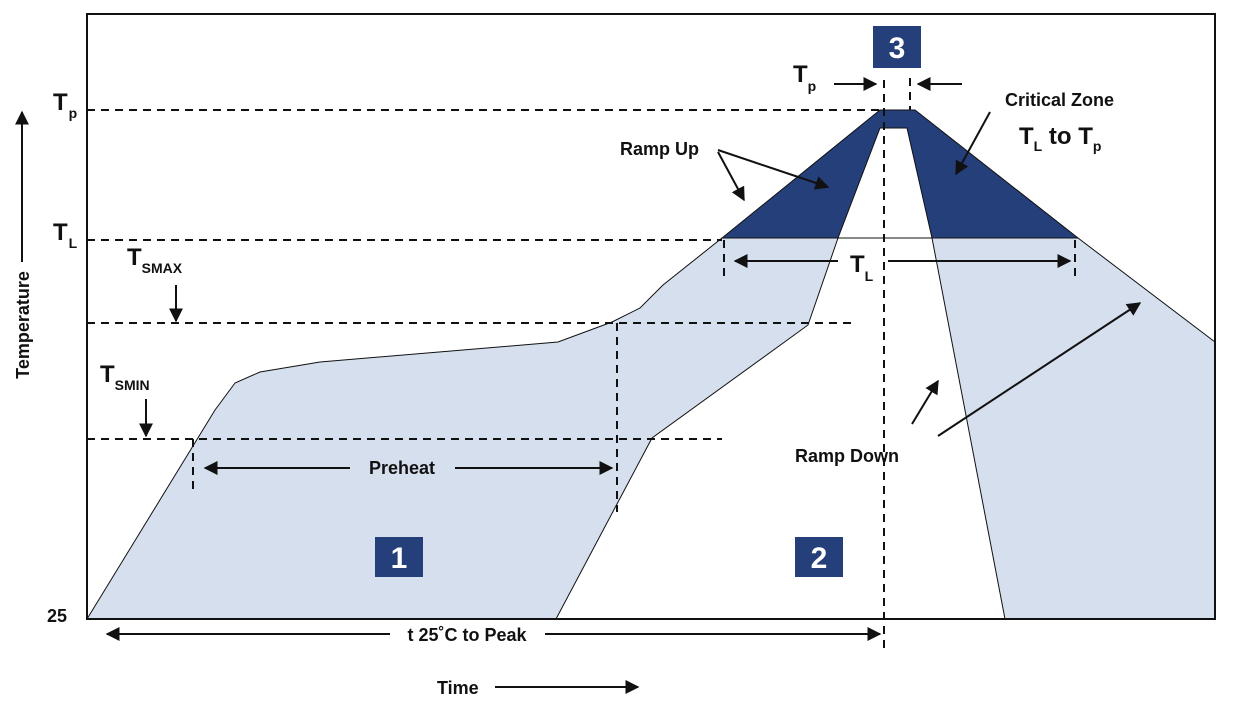  I want to click on zone-2-badge-label: 2, so click(819, 558).